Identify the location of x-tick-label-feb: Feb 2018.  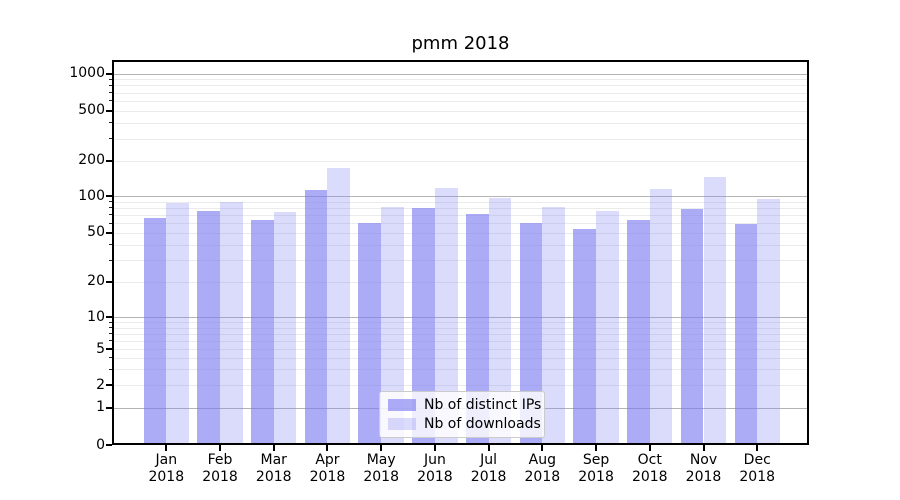
(220, 468).